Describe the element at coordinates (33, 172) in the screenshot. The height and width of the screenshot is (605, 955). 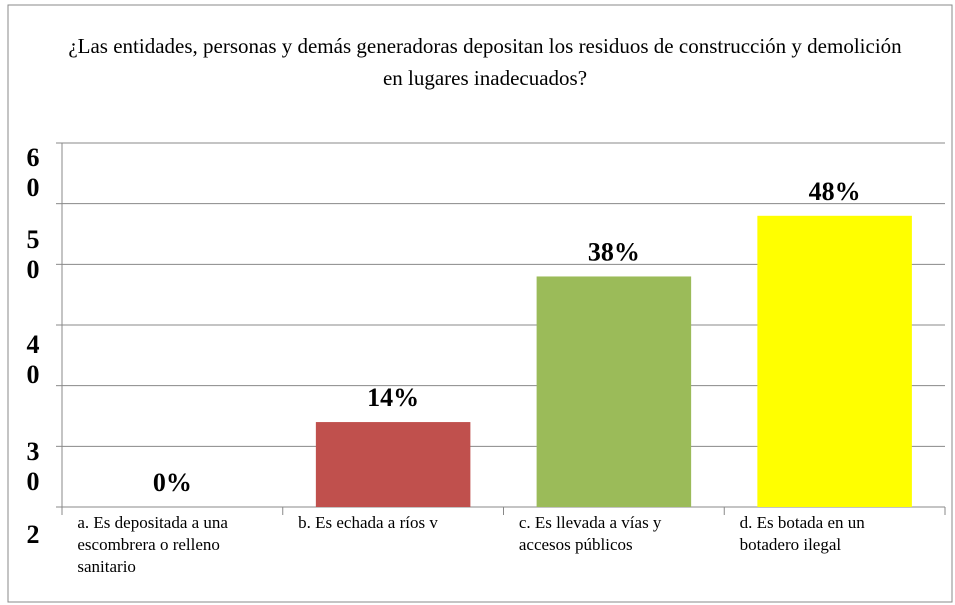
I see `y-tick-label: 6 0` at that location.